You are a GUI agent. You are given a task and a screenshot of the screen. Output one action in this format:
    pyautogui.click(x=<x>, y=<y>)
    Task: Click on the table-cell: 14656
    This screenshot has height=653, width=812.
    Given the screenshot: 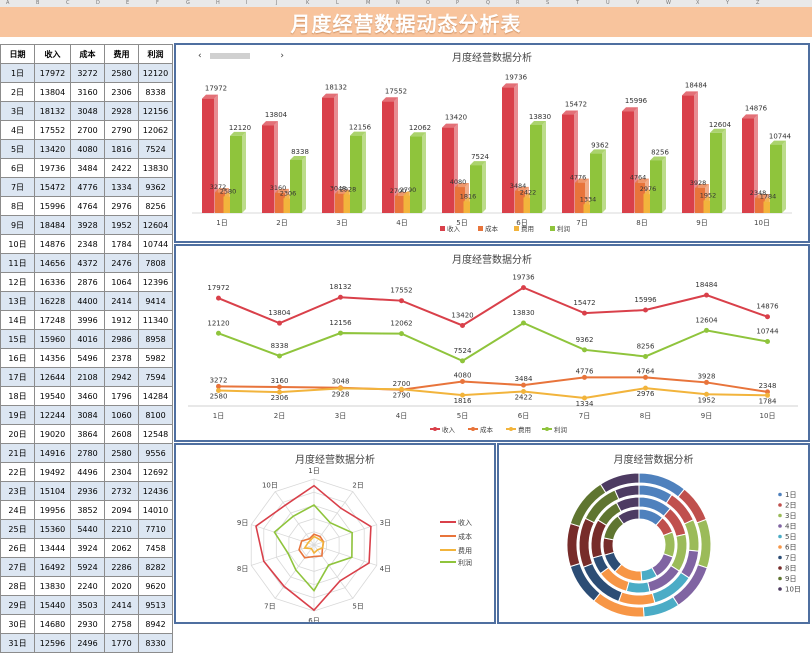 What is the action you would take?
    pyautogui.click(x=52, y=263)
    